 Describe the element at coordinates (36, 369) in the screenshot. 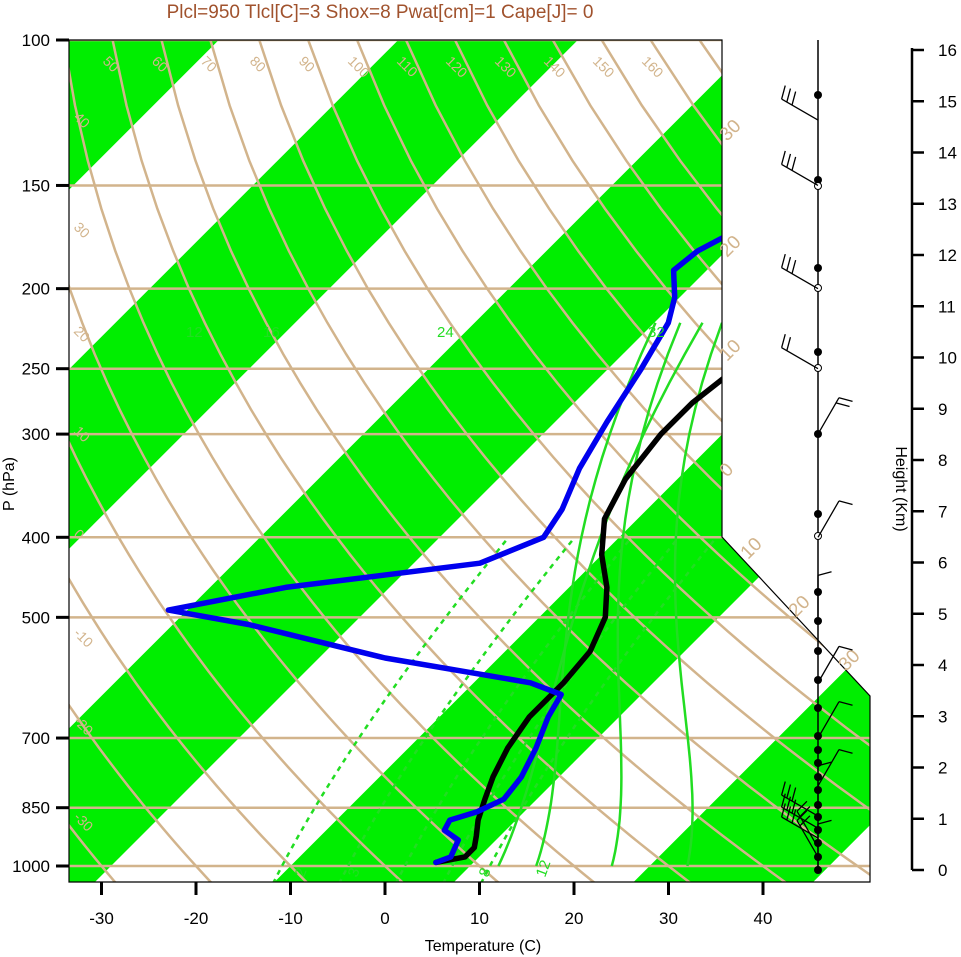

I see `pressure-tick-label: 250` at that location.